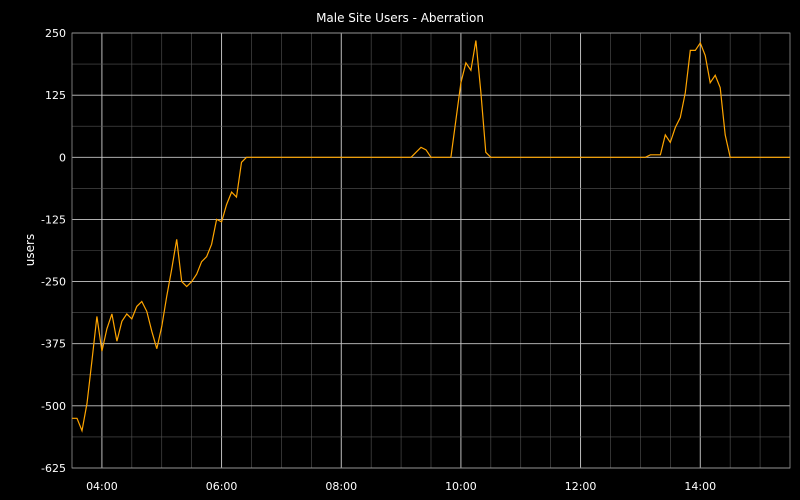 The height and width of the screenshot is (500, 800). Describe the element at coordinates (53, 251) in the screenshot. I see `y-axis-ticks: 250 125 0 -125 -250 -375 -500 -625` at that location.